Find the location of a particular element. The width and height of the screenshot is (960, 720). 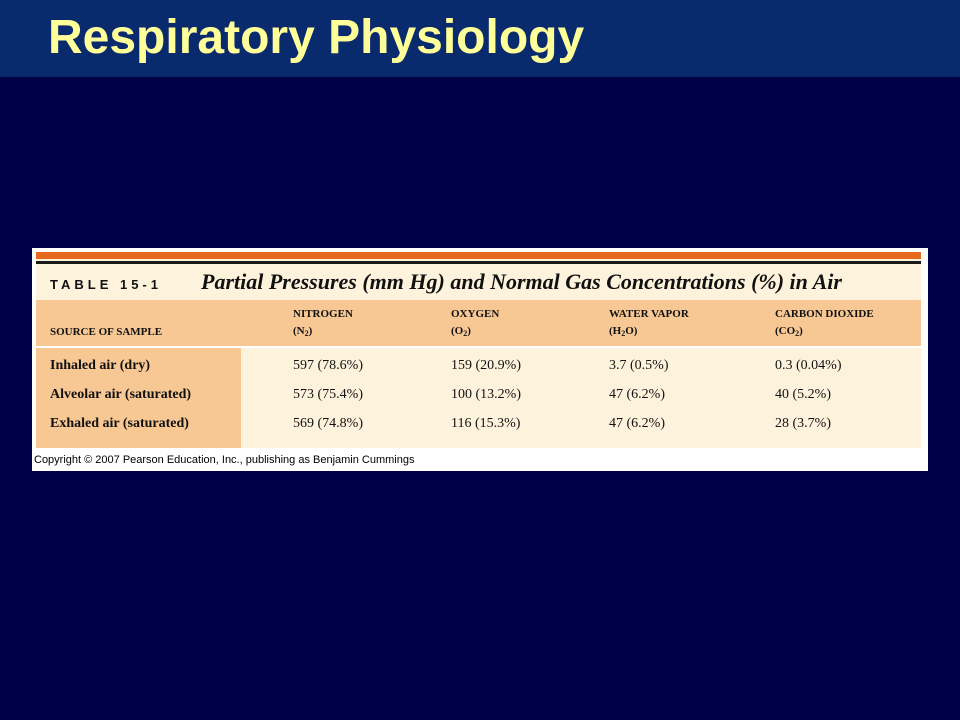

table-top-rule is located at coordinates (478, 255).